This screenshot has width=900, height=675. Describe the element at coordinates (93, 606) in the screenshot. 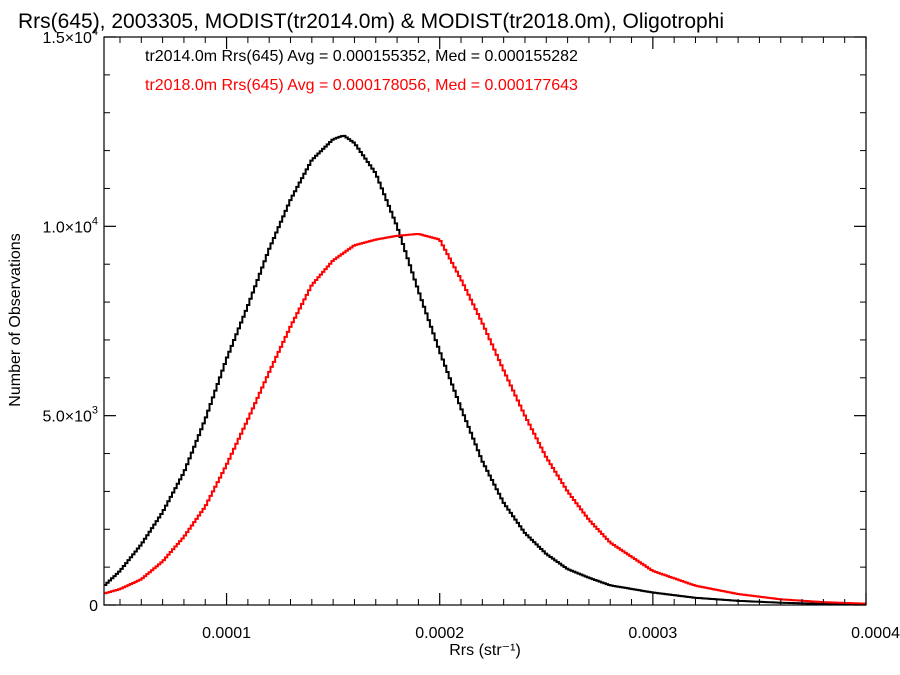

I see `y-tick-label: 0` at that location.